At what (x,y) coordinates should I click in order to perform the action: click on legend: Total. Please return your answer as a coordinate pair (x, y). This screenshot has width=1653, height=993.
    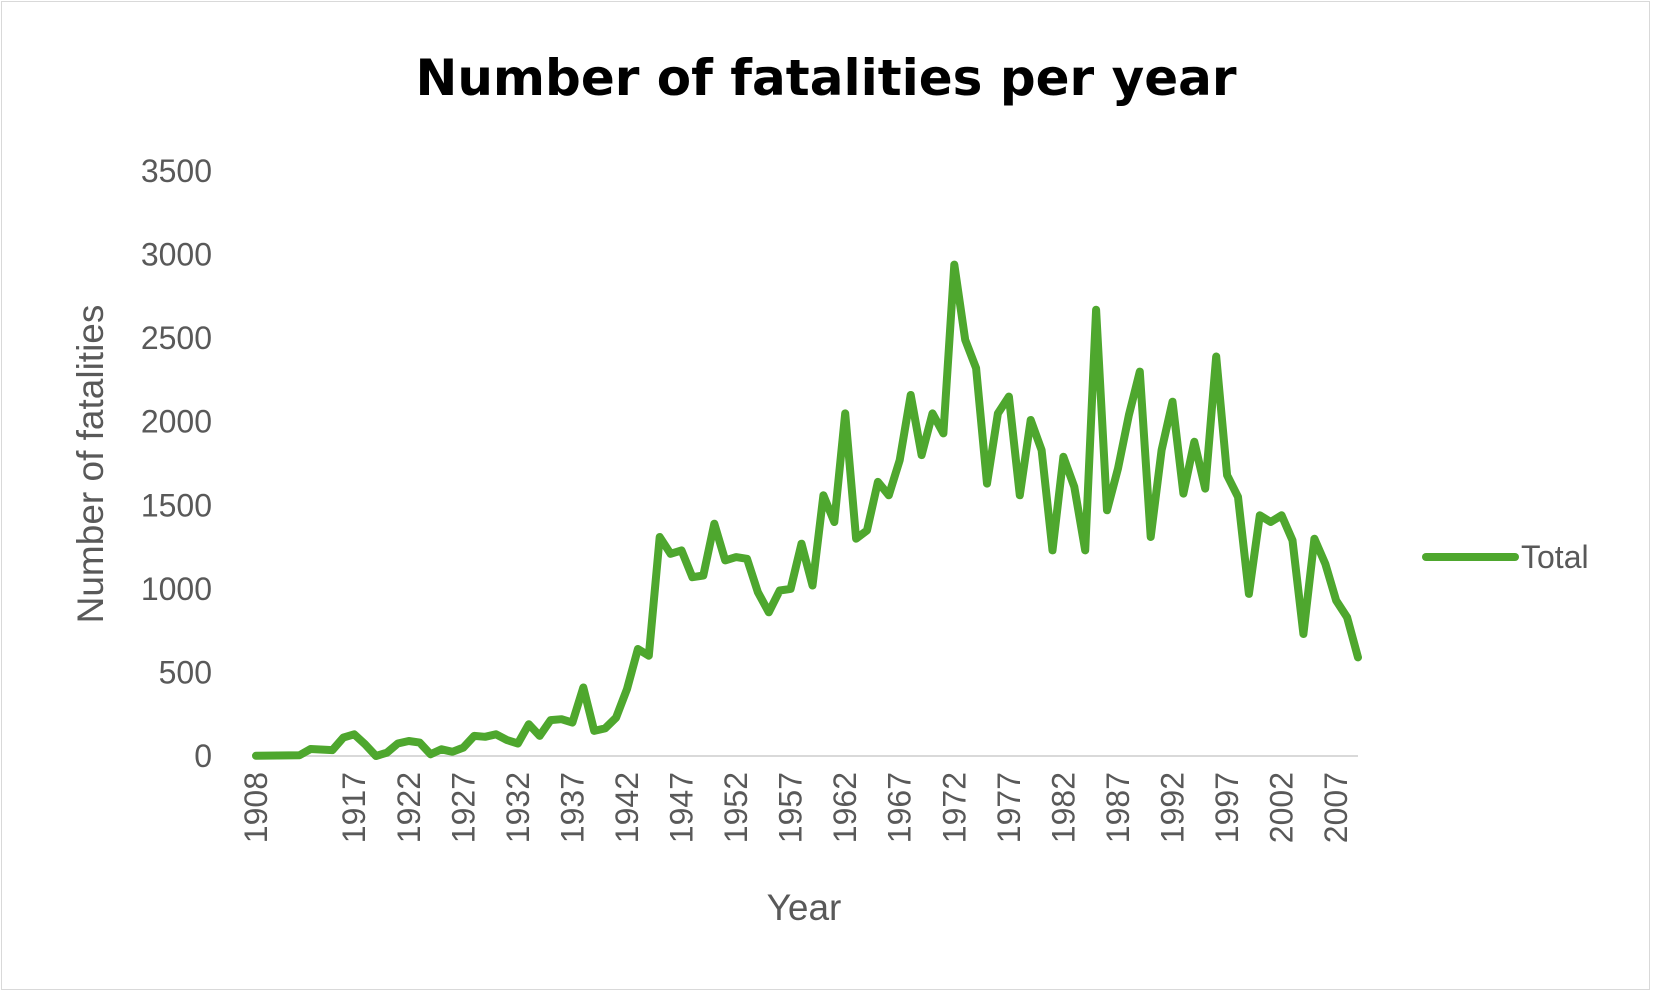
    Looking at the image, I should click on (1505, 557).